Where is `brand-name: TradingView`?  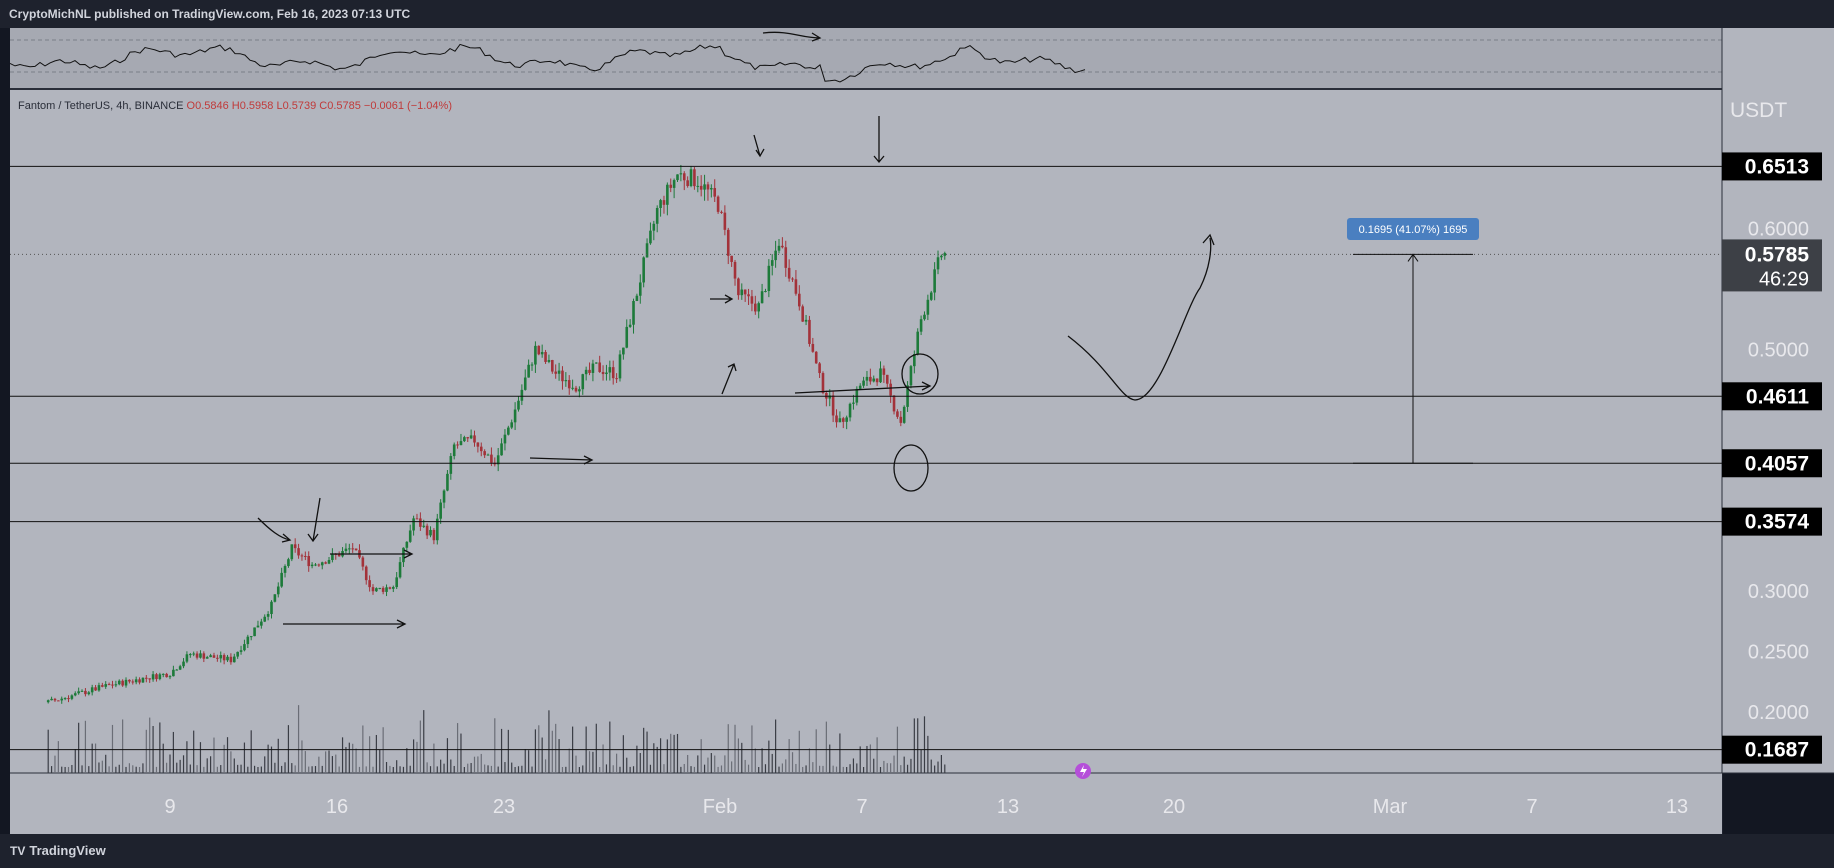 brand-name: TradingView is located at coordinates (67, 850).